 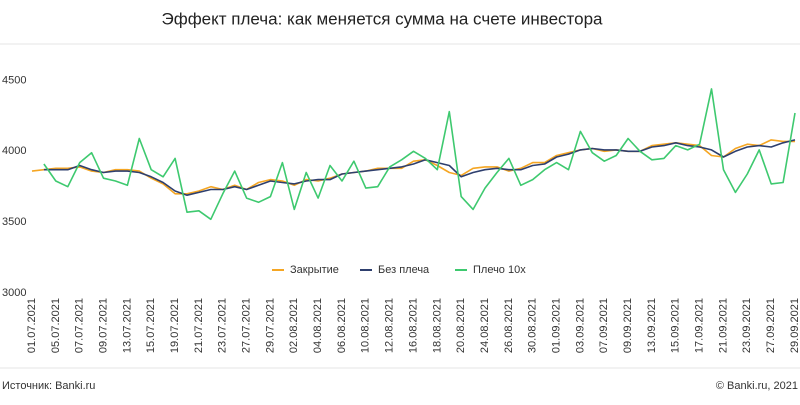 What do you see at coordinates (628, 325) in the screenshot?
I see `x-tick-label: 09.09.2021` at bounding box center [628, 325].